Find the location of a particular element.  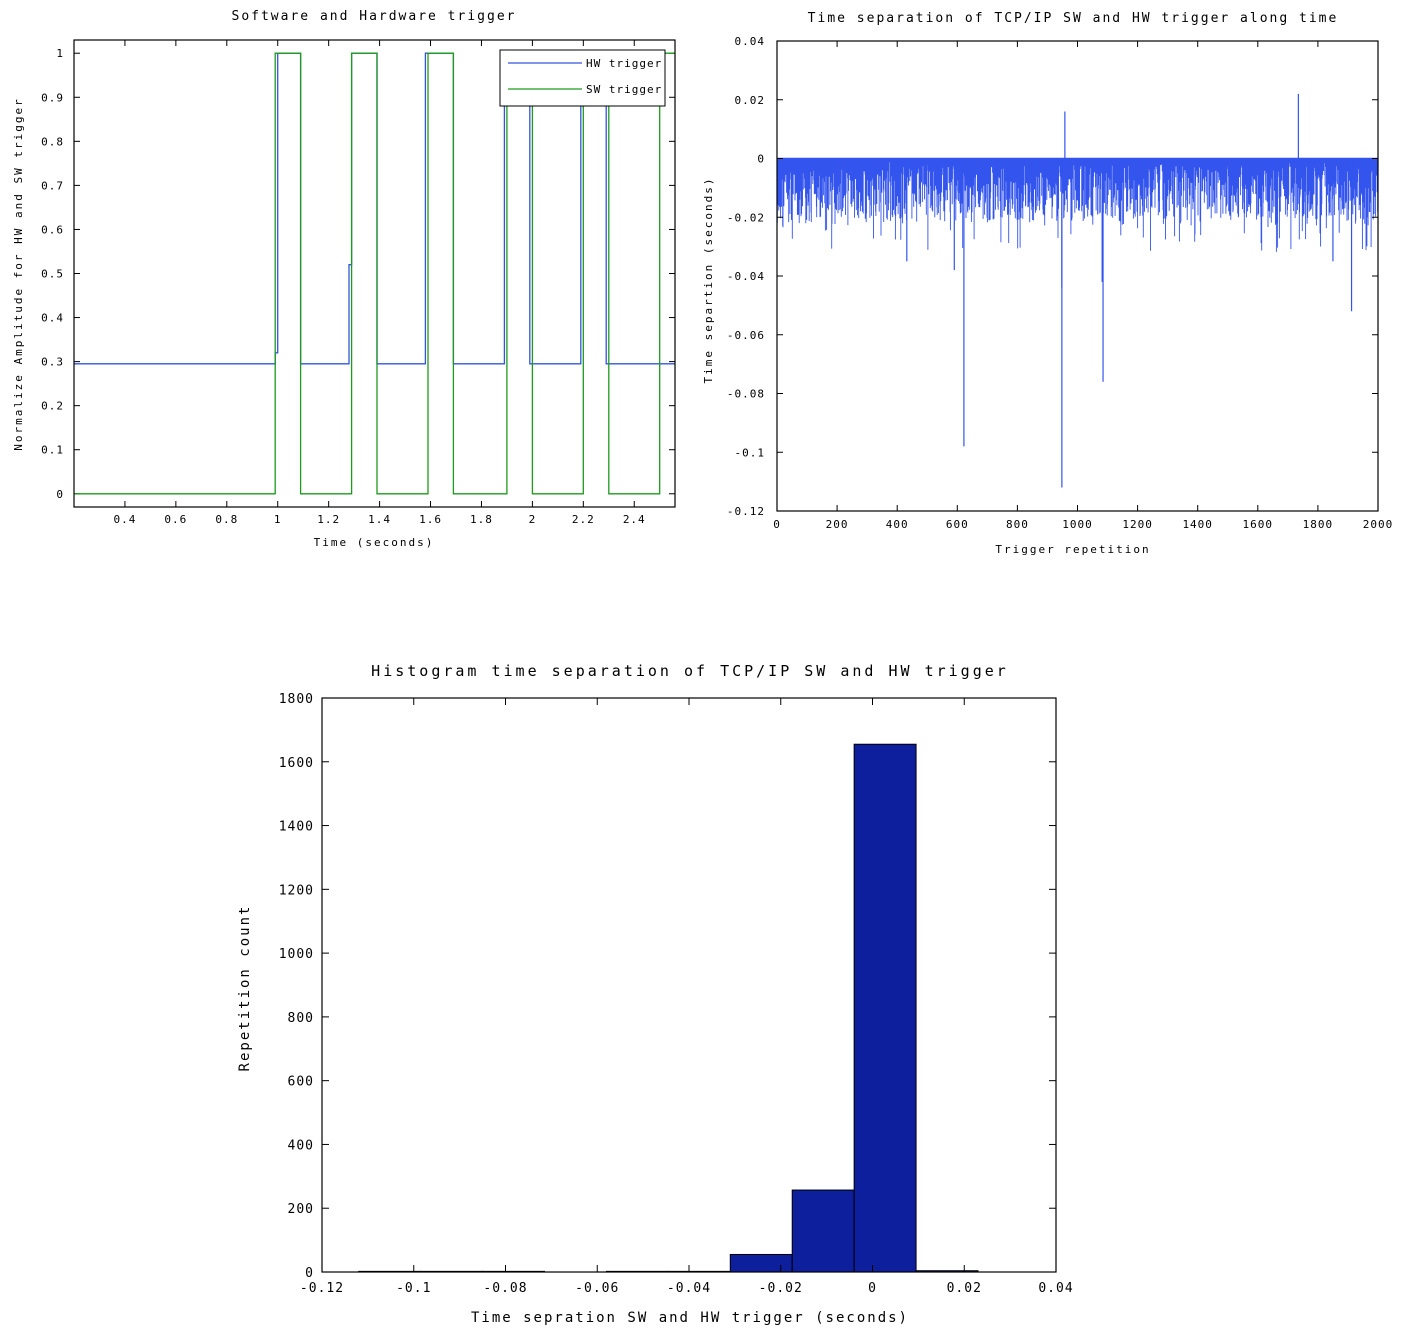

chart2-xtick-label: 400 is located at coordinates (897, 524).